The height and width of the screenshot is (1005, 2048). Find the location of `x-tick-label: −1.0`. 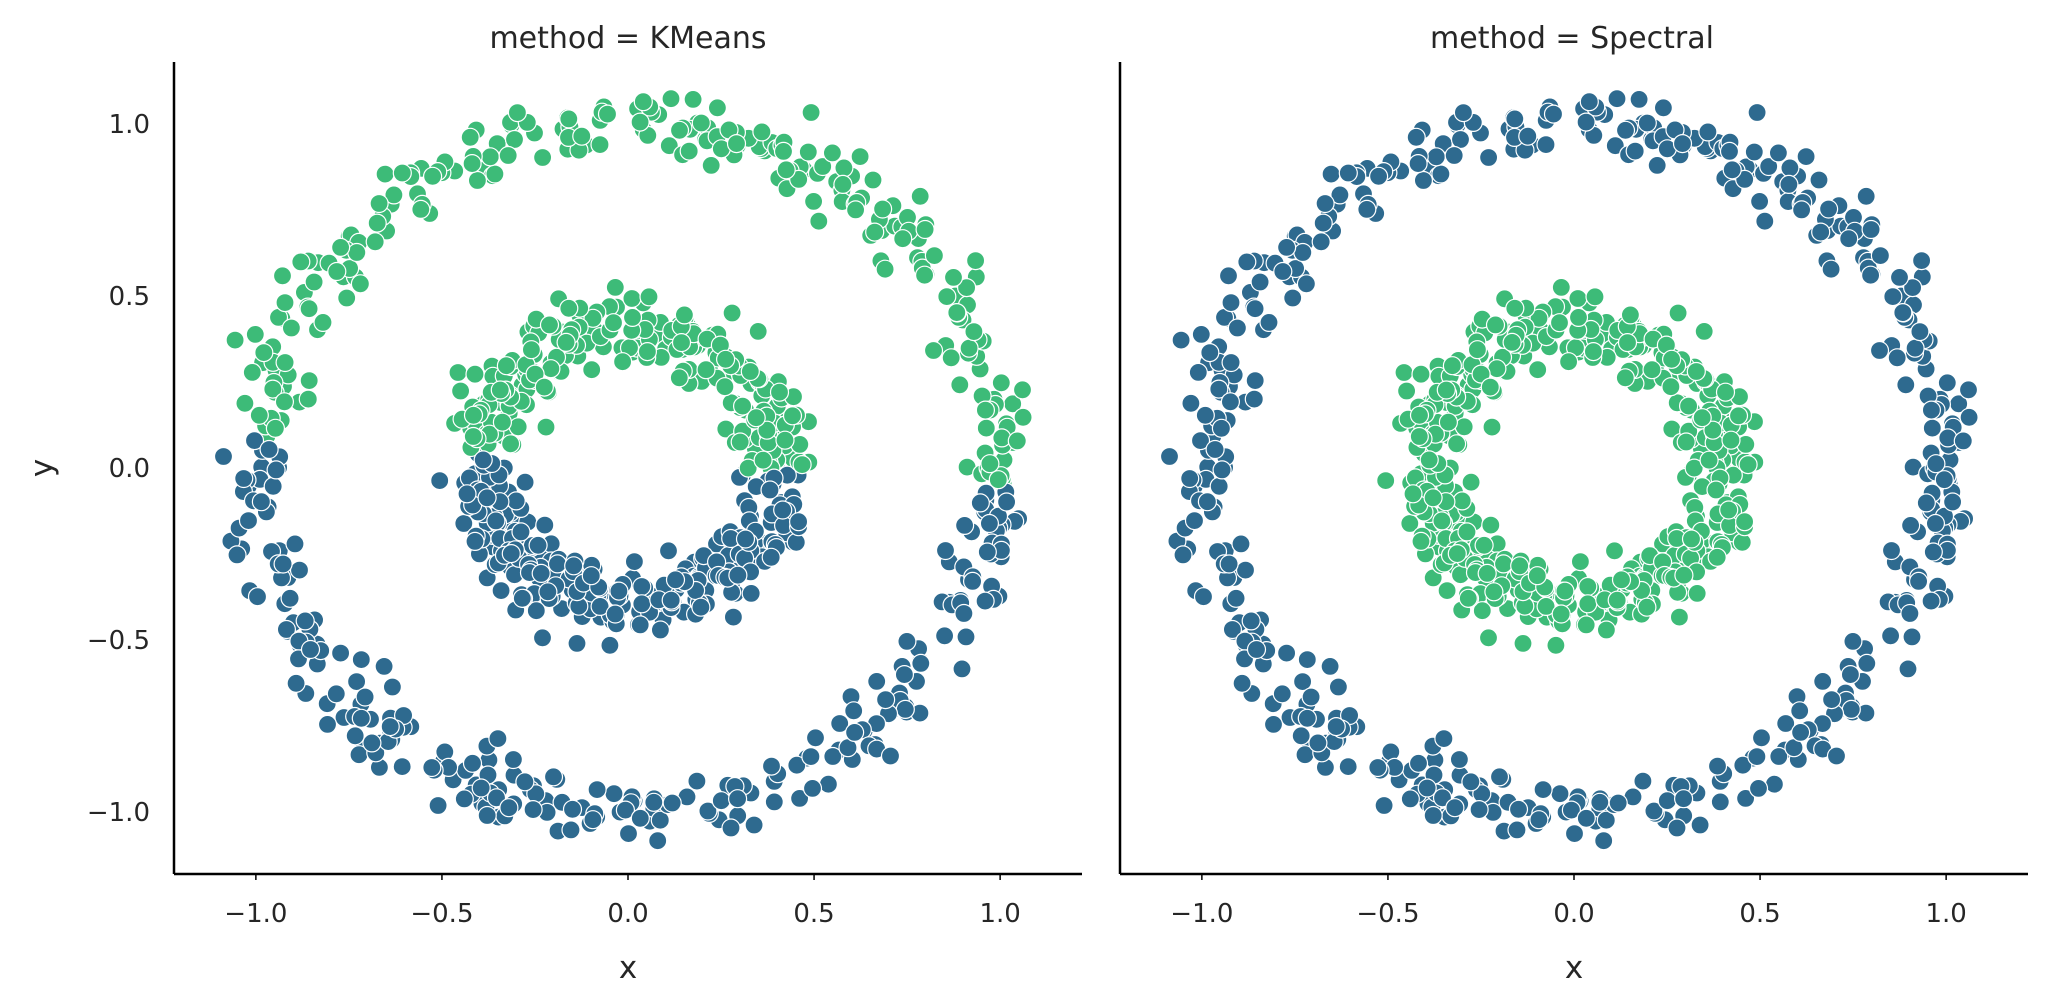

x-tick-label: −1.0 is located at coordinates (255, 914).